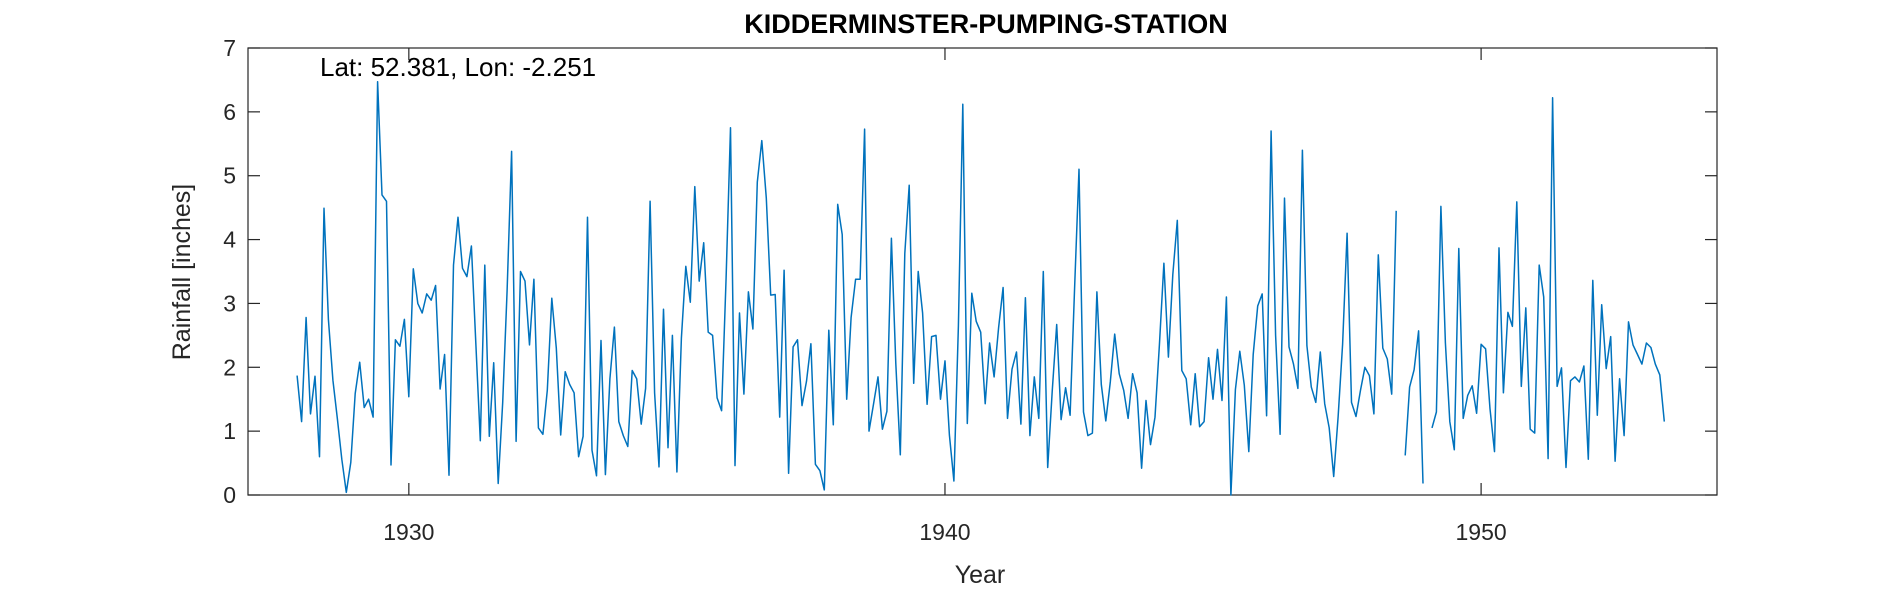 This screenshot has width=1890, height=596. Describe the element at coordinates (182, 272) in the screenshot. I see `y-axis-label: Rainfall [inches]` at that location.